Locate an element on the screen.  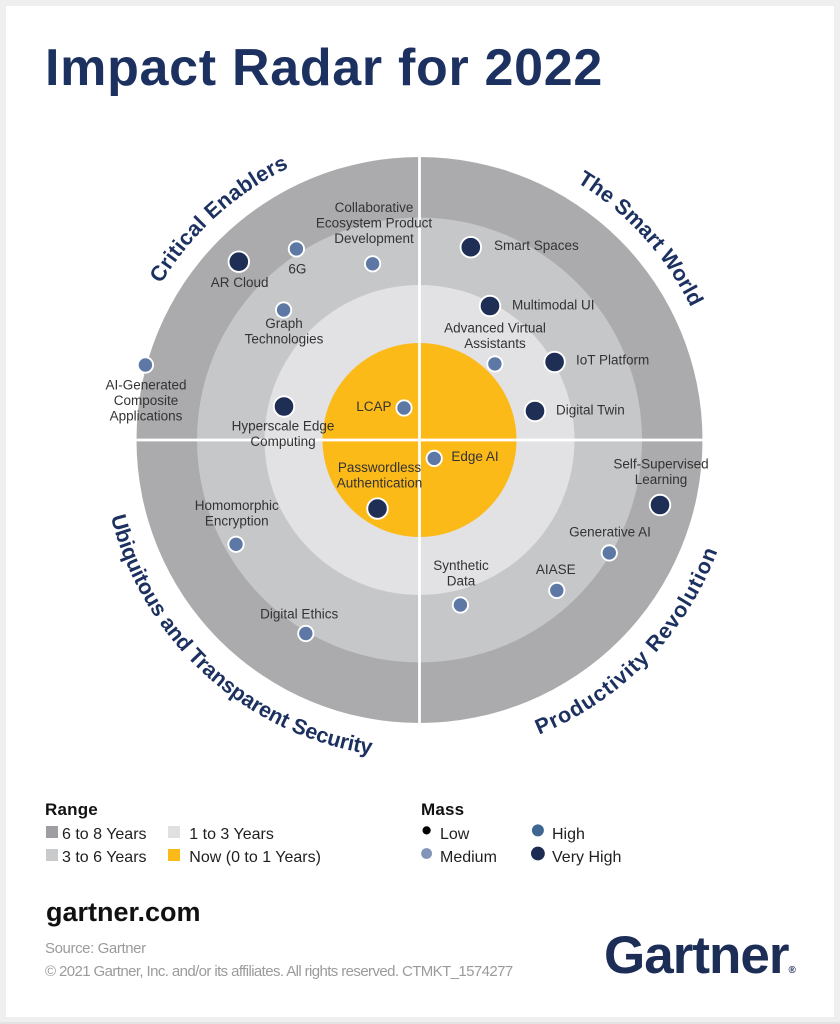
svg-text: 6G is located at coordinates (297, 269).